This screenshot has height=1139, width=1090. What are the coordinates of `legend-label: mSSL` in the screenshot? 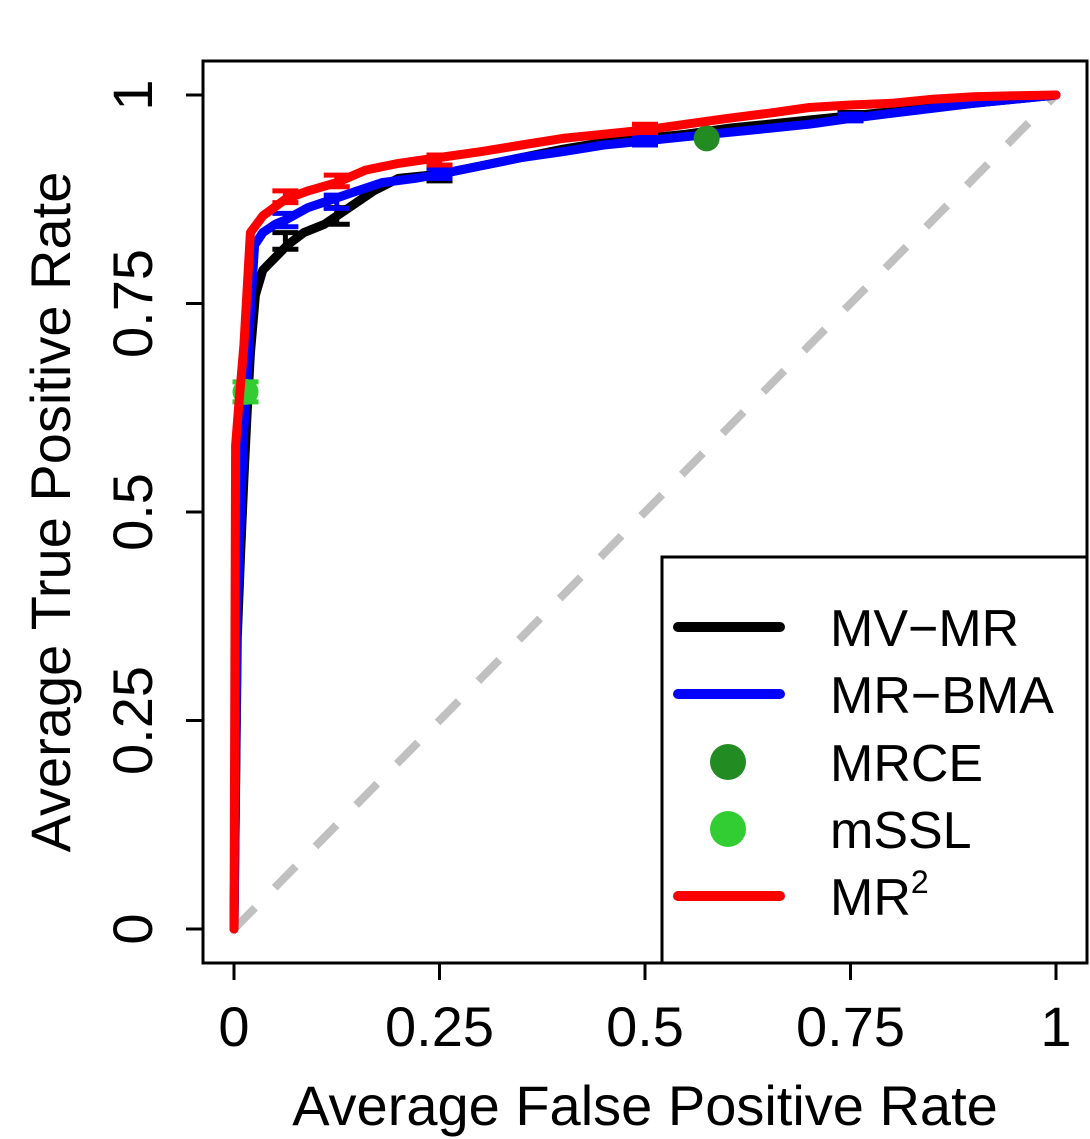 It's located at (901, 831).